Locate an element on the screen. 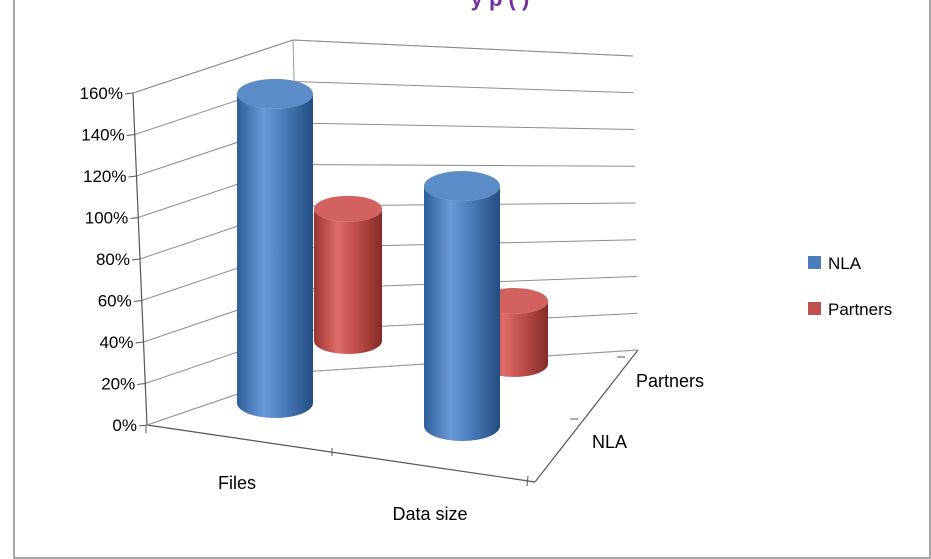 Image resolution: width=931 pixels, height=559 pixels. legend: NLA Partners is located at coordinates (850, 286).